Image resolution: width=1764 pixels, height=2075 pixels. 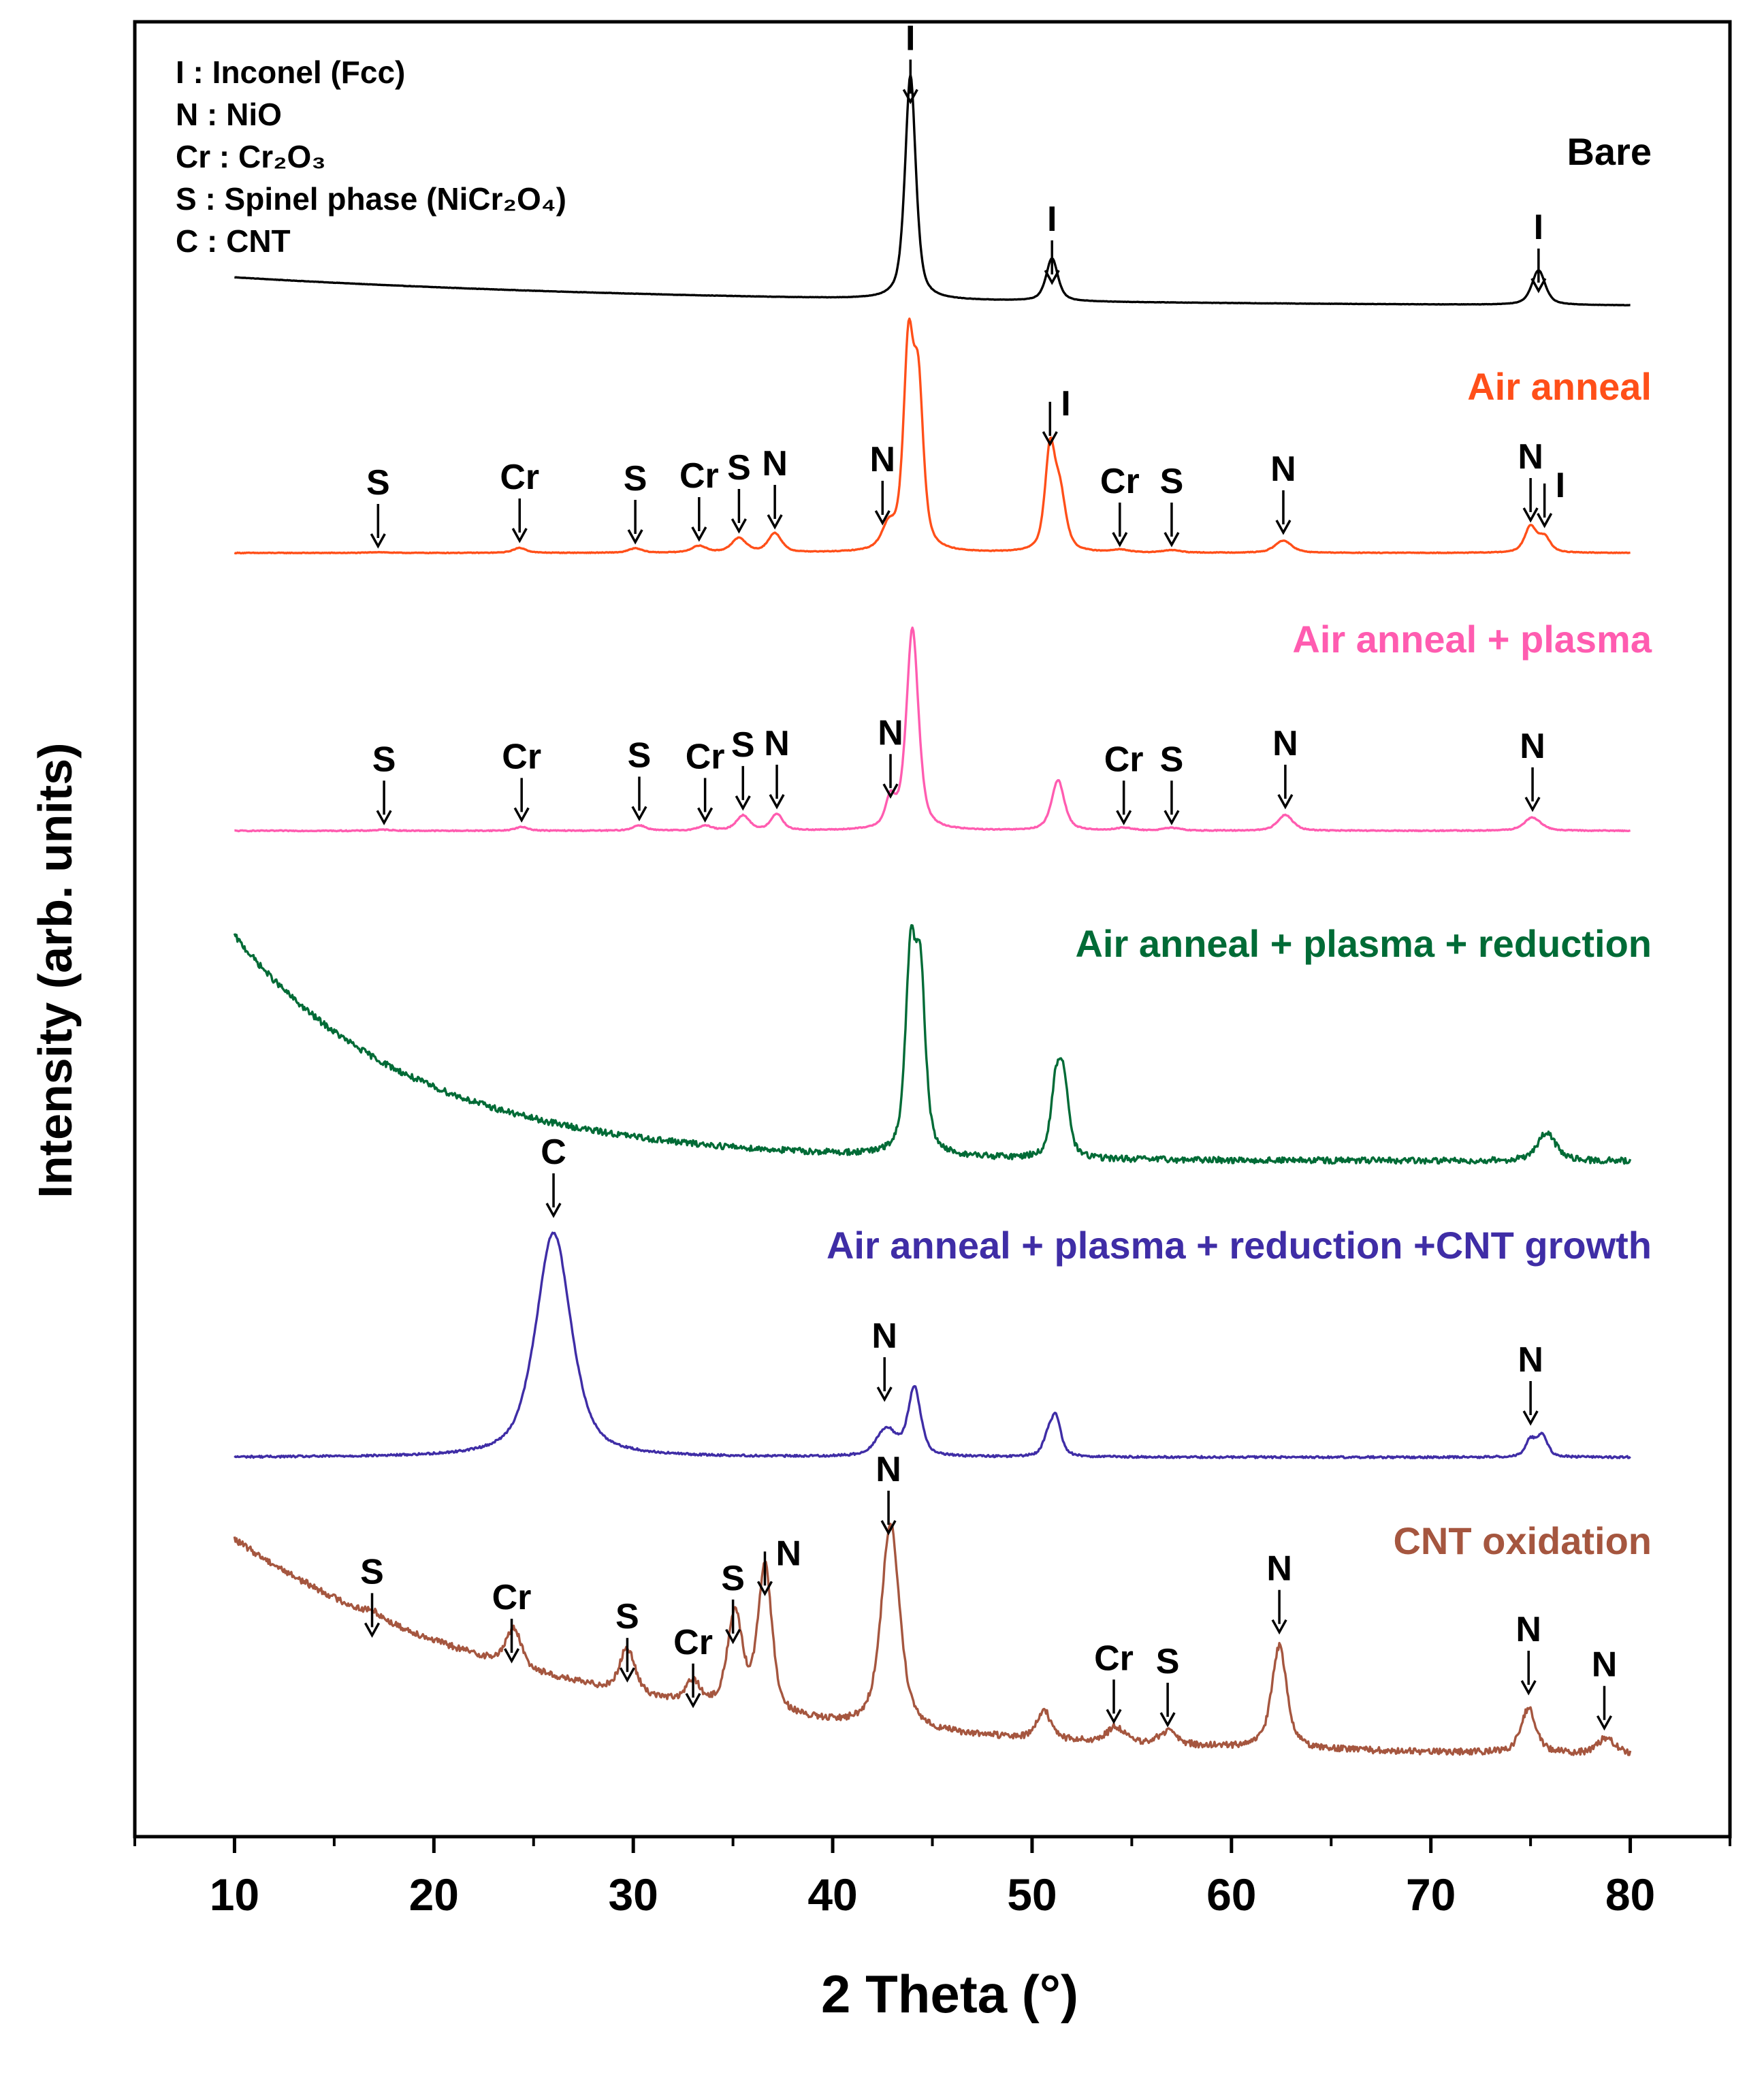 I want to click on x-tick-label: 60, so click(x=1231, y=1894).